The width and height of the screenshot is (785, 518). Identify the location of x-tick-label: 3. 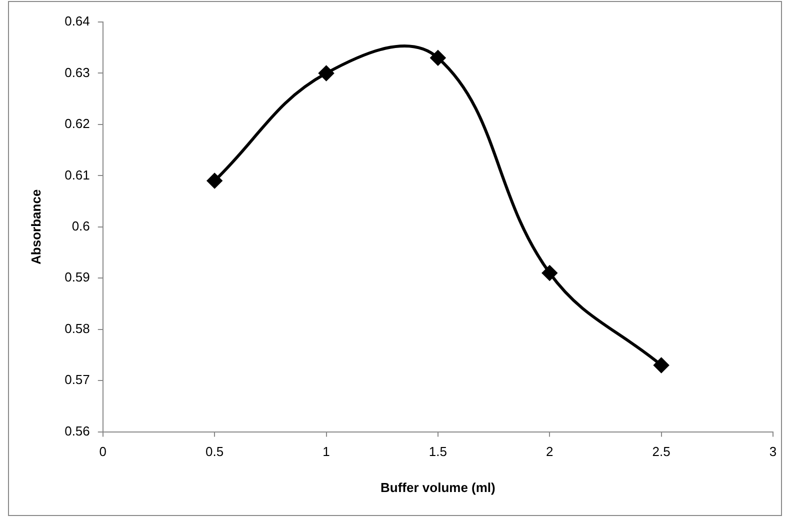
(773, 452).